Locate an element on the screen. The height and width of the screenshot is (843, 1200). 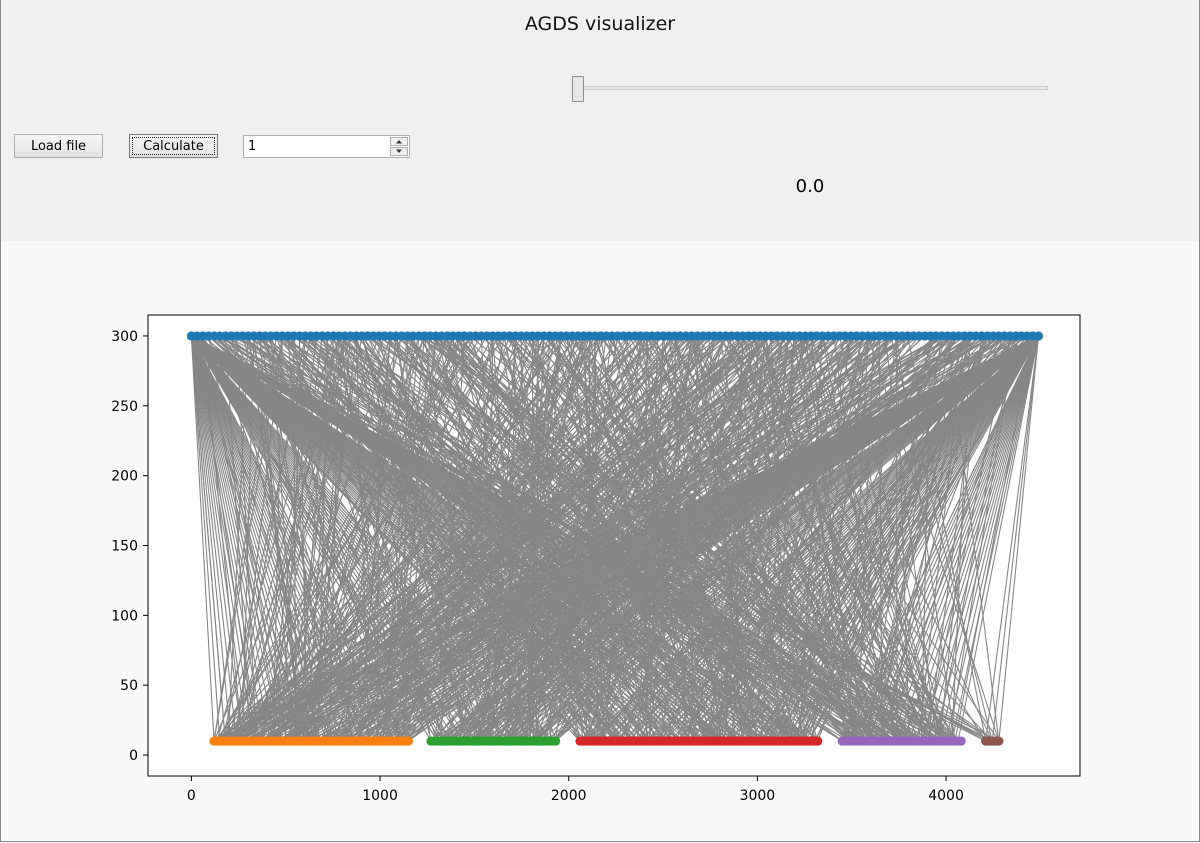
spinbox-value: 1 is located at coordinates (252, 146).